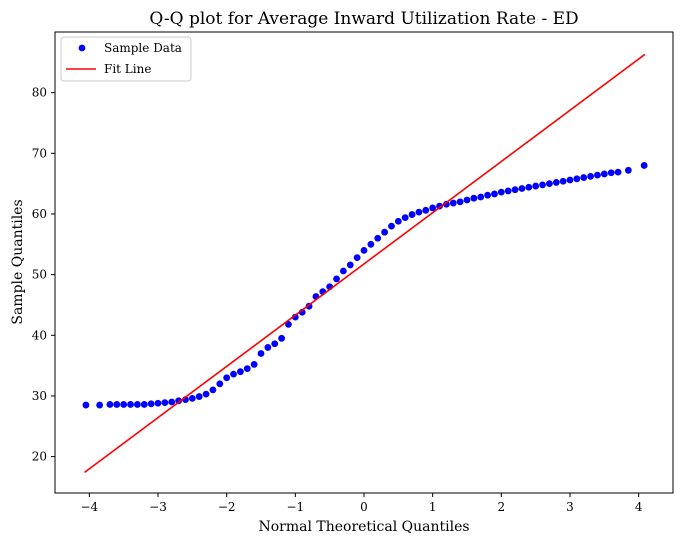 The height and width of the screenshot is (546, 683). Describe the element at coordinates (570, 507) in the screenshot. I see `x-tick-label: 3` at that location.